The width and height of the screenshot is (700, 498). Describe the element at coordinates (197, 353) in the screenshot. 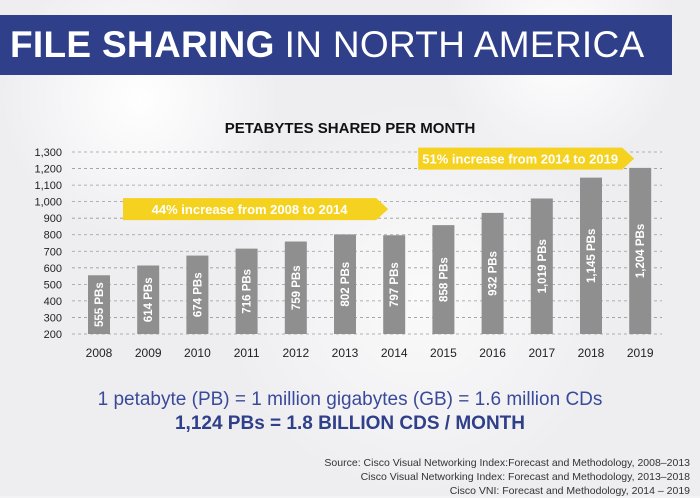

I see `x-tick-label: 2010` at that location.